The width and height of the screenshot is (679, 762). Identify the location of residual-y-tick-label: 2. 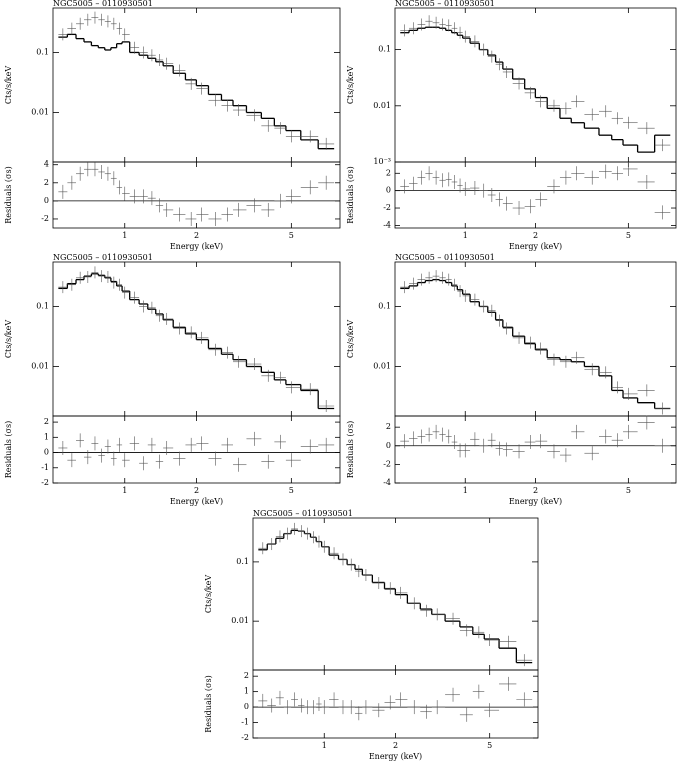
(46, 182).